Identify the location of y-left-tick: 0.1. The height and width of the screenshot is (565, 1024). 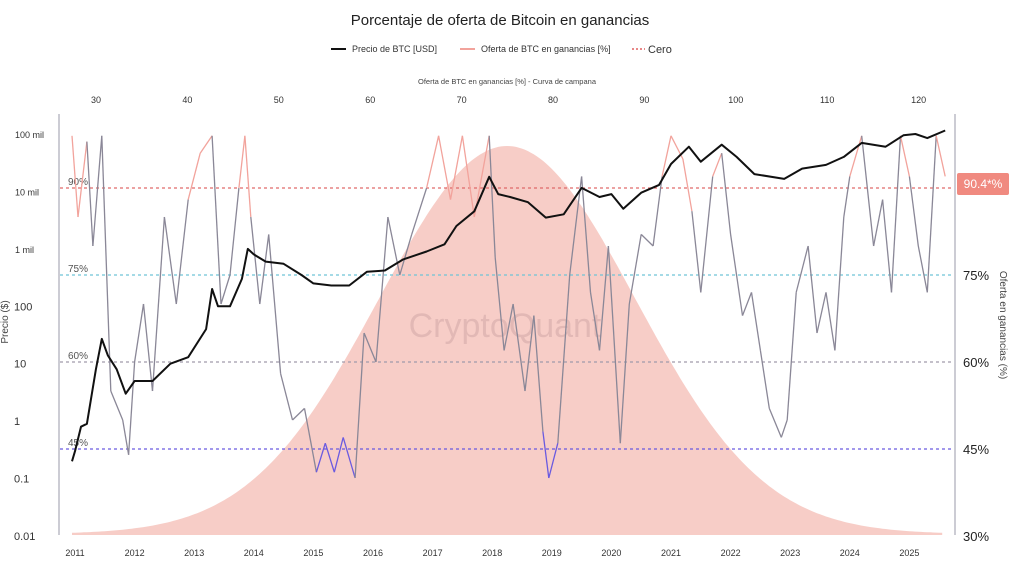
(21, 480).